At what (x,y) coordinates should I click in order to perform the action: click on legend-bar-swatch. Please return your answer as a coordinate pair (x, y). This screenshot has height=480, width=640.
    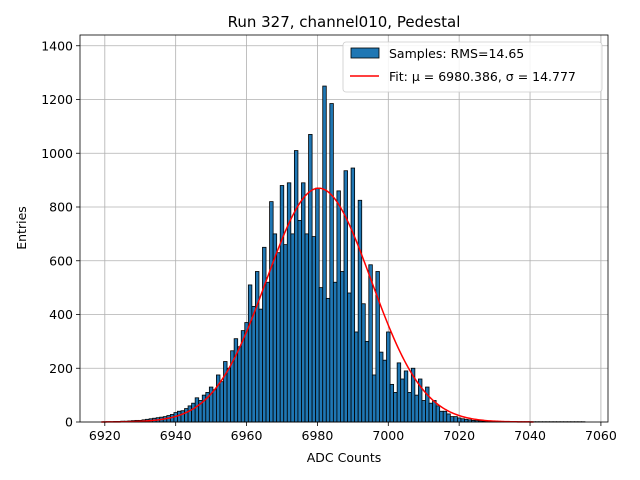
    Looking at the image, I should click on (365, 53).